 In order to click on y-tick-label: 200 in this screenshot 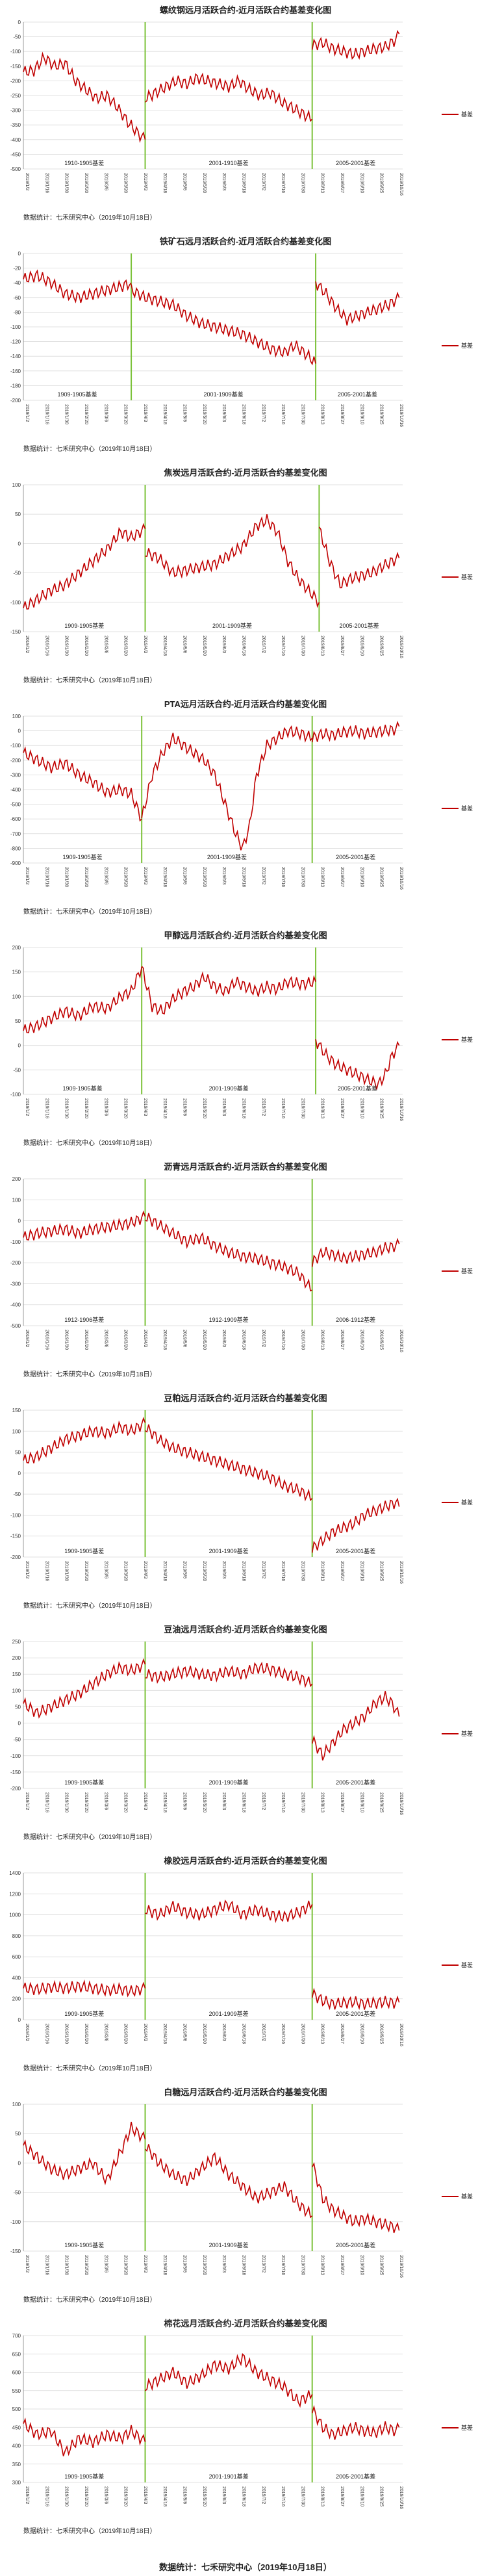, I will do `click(16, 948)`.